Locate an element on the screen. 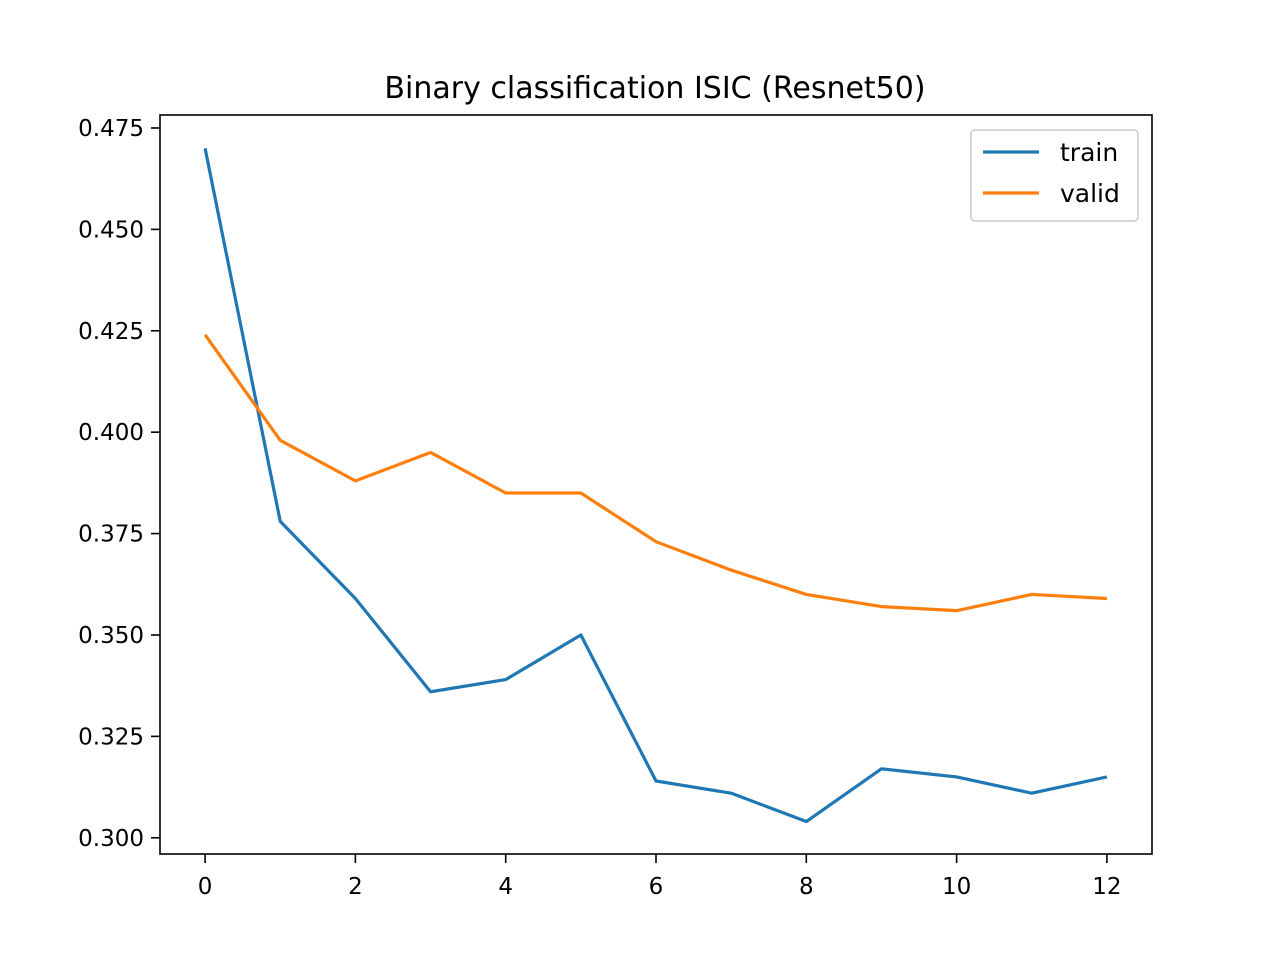 The image size is (1280, 960). x-tick-label: 0 is located at coordinates (205, 887).